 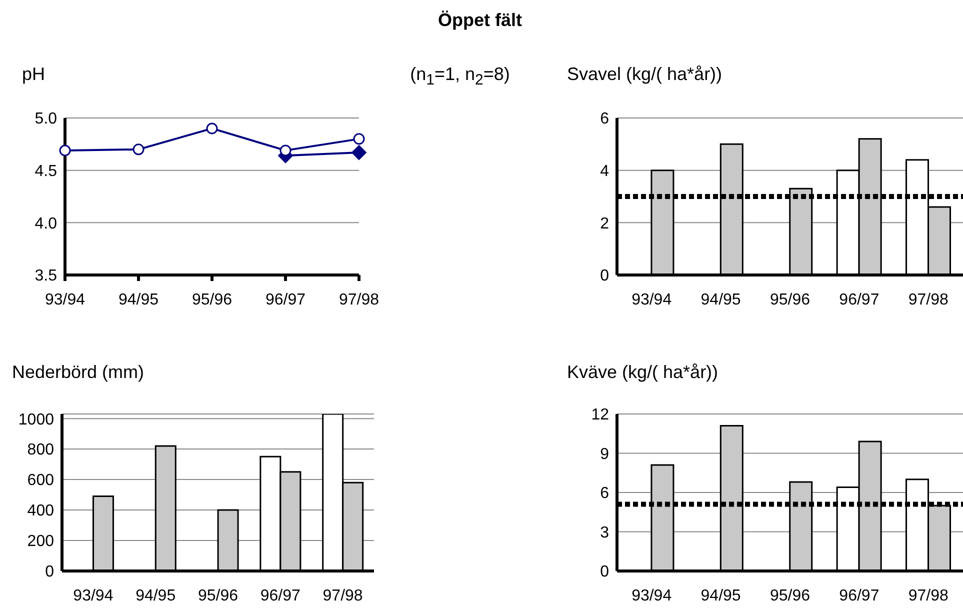 What do you see at coordinates (605, 533) in the screenshot?
I see `y-tick-label: 3` at bounding box center [605, 533].